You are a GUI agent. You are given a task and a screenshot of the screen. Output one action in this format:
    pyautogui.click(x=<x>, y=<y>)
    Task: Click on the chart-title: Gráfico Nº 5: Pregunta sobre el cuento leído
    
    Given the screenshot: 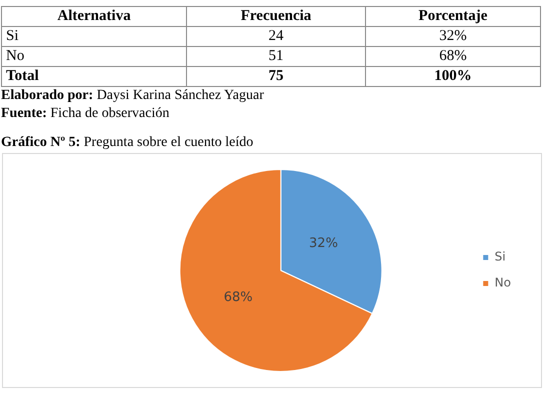 What is the action you would take?
    pyautogui.click(x=127, y=143)
    